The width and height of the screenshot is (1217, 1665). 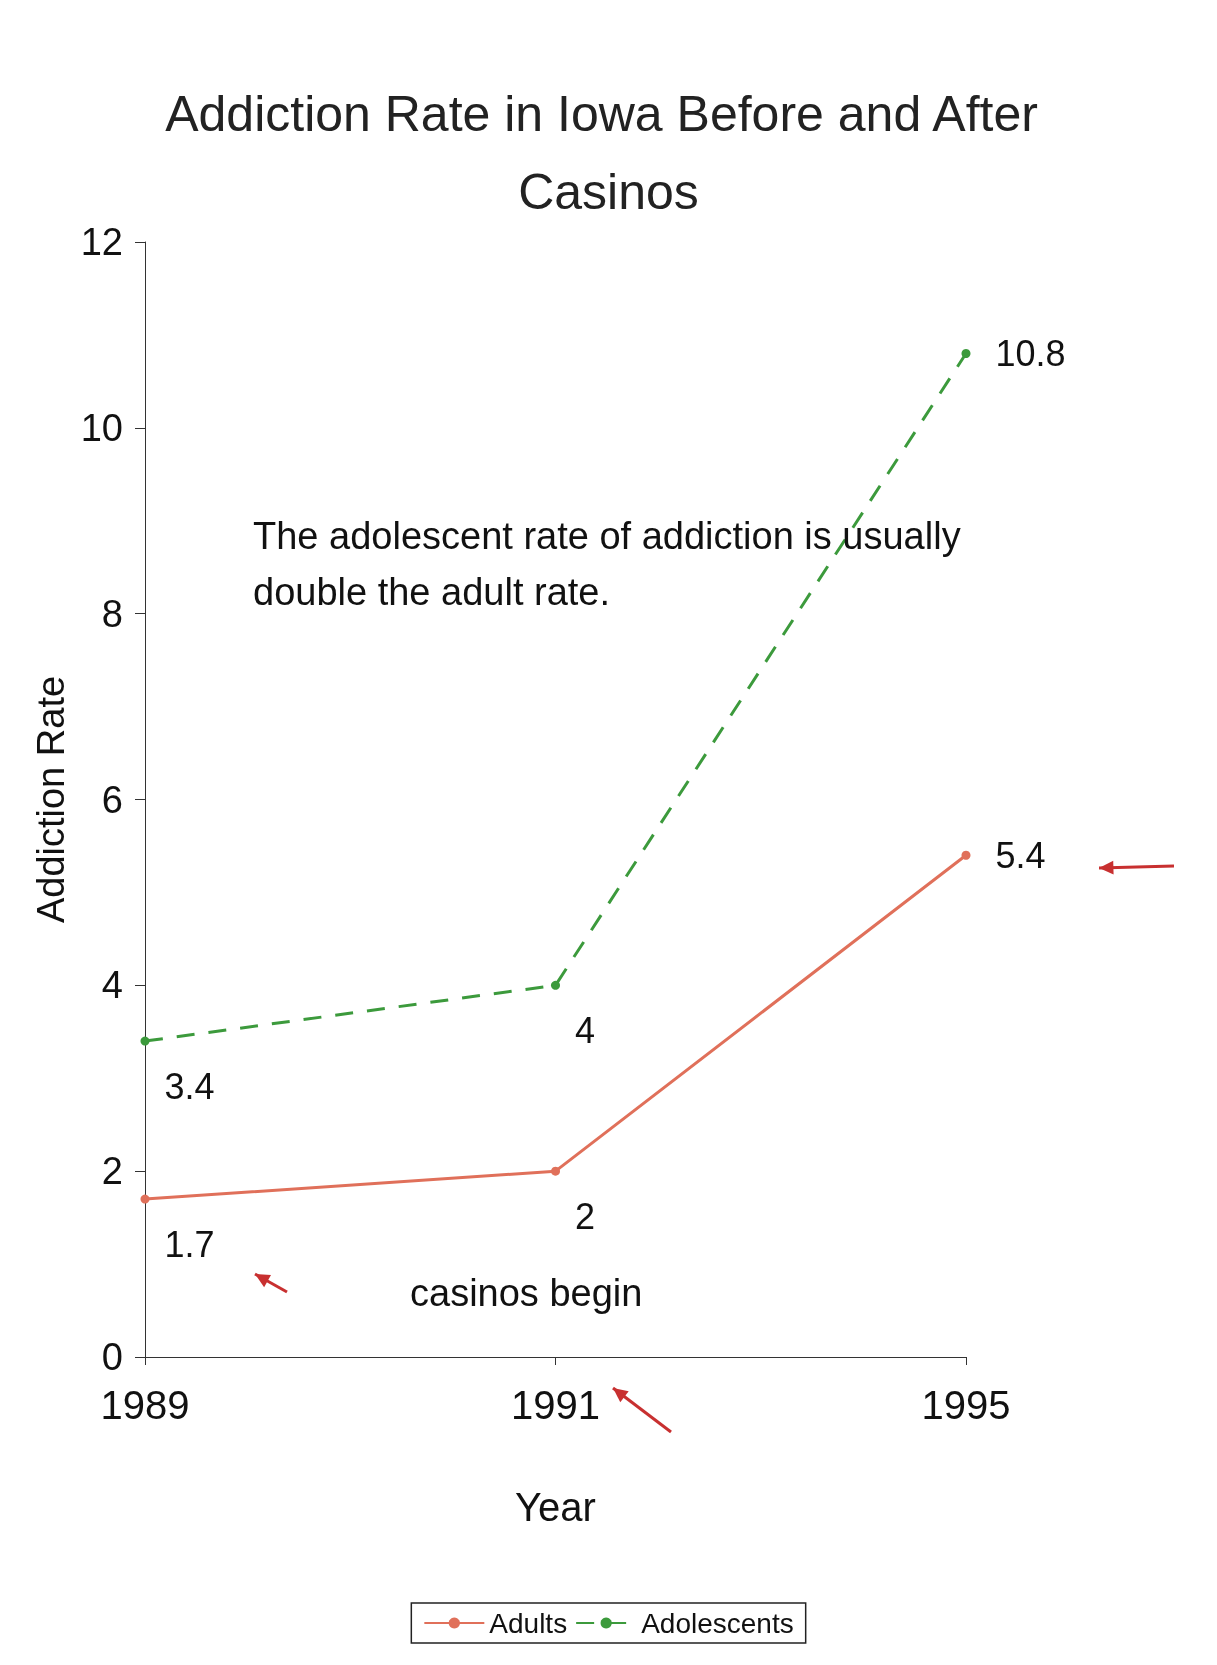 What do you see at coordinates (607, 564) in the screenshot?
I see `annotation: The adolescent rate of addiction is usually double the adult rate.` at bounding box center [607, 564].